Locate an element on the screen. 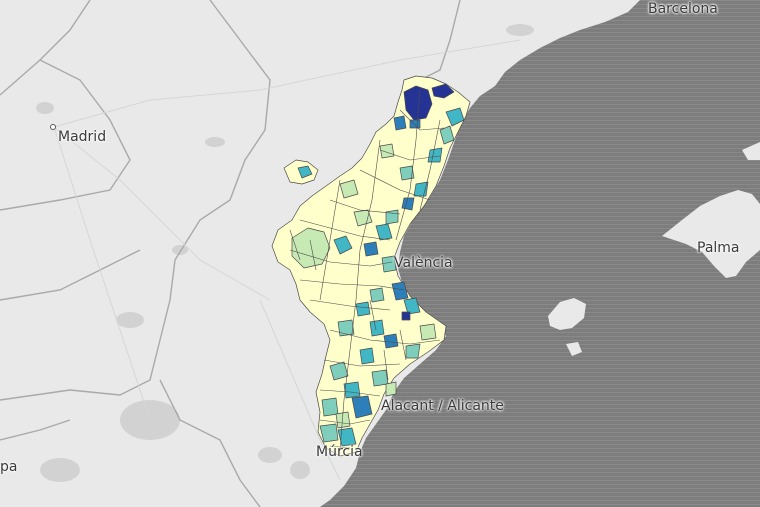 This screenshot has width=760, height=507. label-palma: Palma is located at coordinates (718, 248).